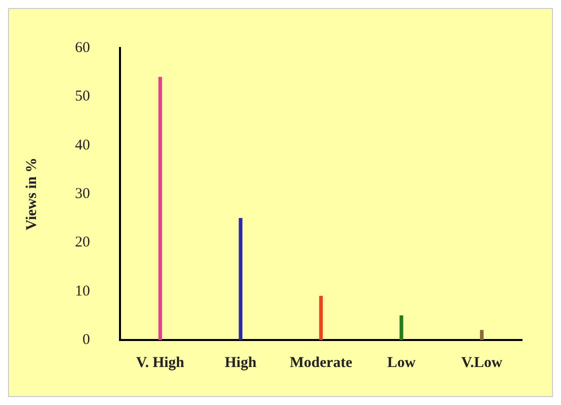 This screenshot has width=561, height=405. Describe the element at coordinates (82, 242) in the screenshot. I see `y-tick-label: 20` at that location.